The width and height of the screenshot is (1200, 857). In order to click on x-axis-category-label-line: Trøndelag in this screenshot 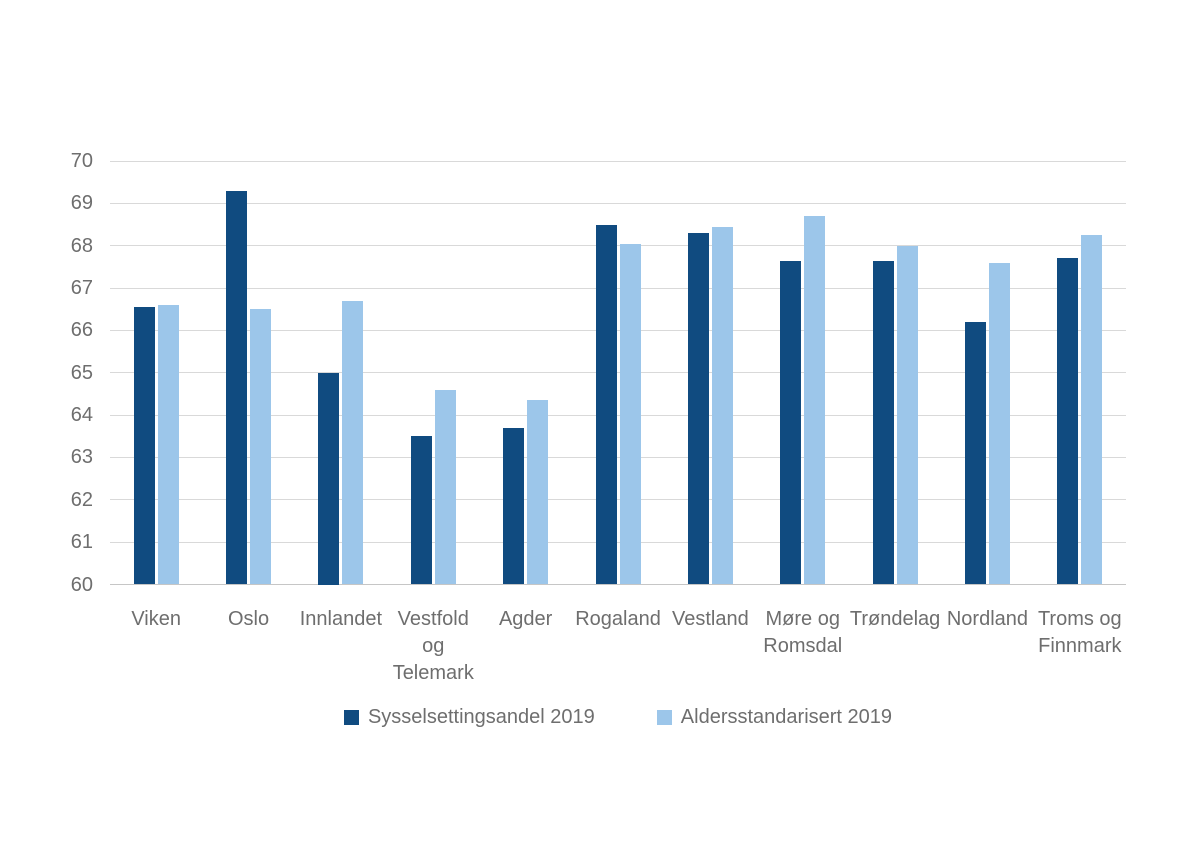, I will do `click(895, 619)`.